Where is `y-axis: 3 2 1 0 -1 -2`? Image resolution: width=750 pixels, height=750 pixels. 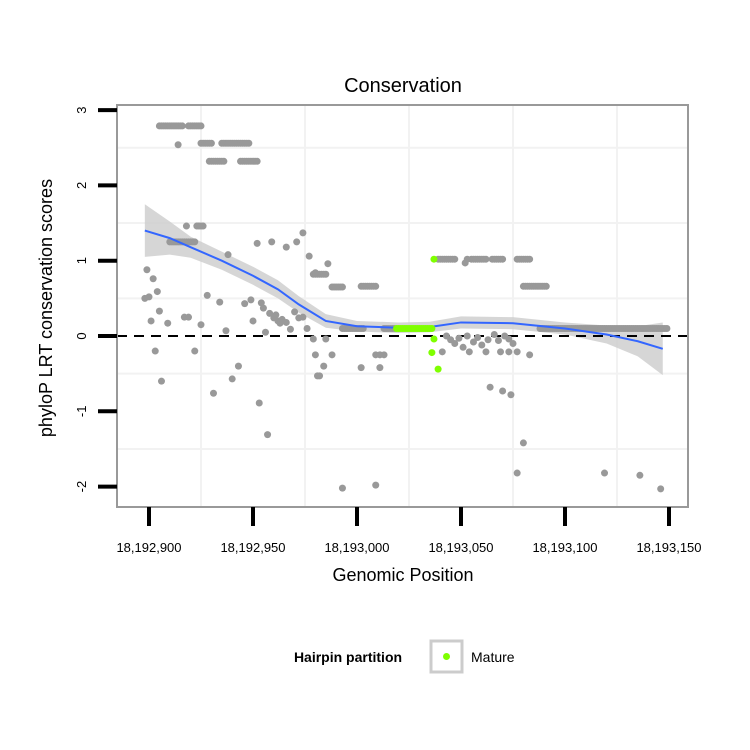
y-axis: 3 2 1 0 -1 -2 is located at coordinates (95, 299).